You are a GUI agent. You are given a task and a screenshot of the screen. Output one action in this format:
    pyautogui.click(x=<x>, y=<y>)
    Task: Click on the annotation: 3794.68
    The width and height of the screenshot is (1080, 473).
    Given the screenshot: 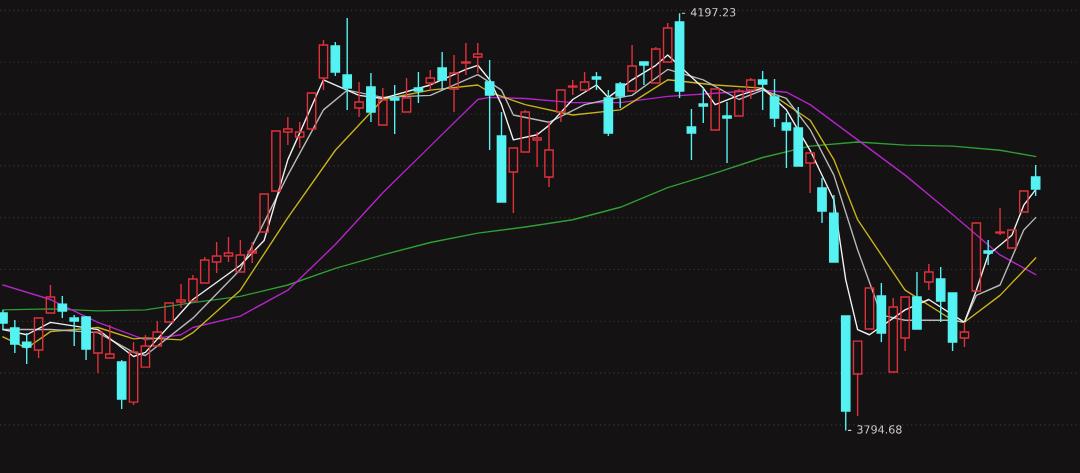 What is the action you would take?
    pyautogui.click(x=879, y=429)
    